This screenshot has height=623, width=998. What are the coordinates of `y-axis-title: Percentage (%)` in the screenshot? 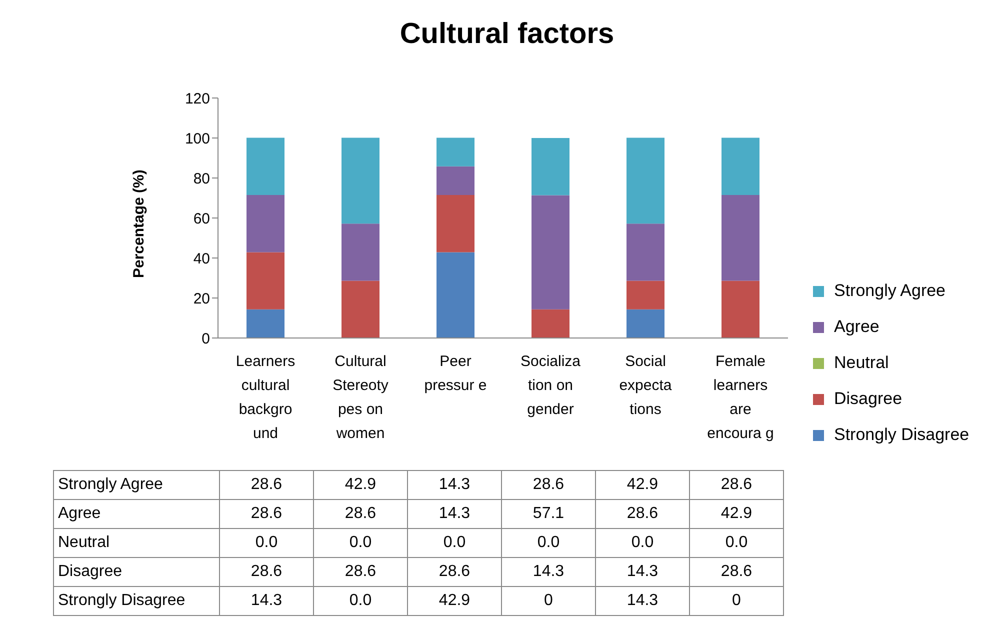 It's located at (139, 224).